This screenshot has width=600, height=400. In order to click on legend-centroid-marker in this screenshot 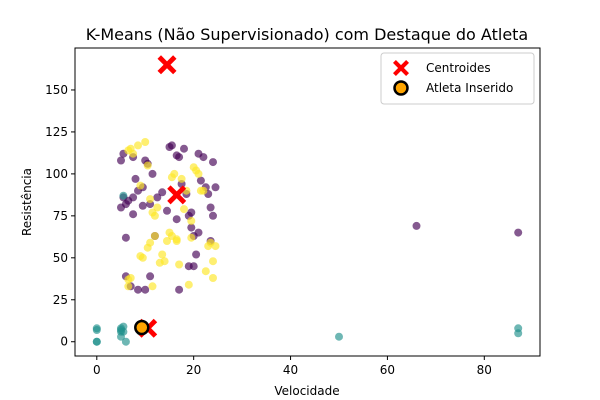, I will do `click(401, 68)`.